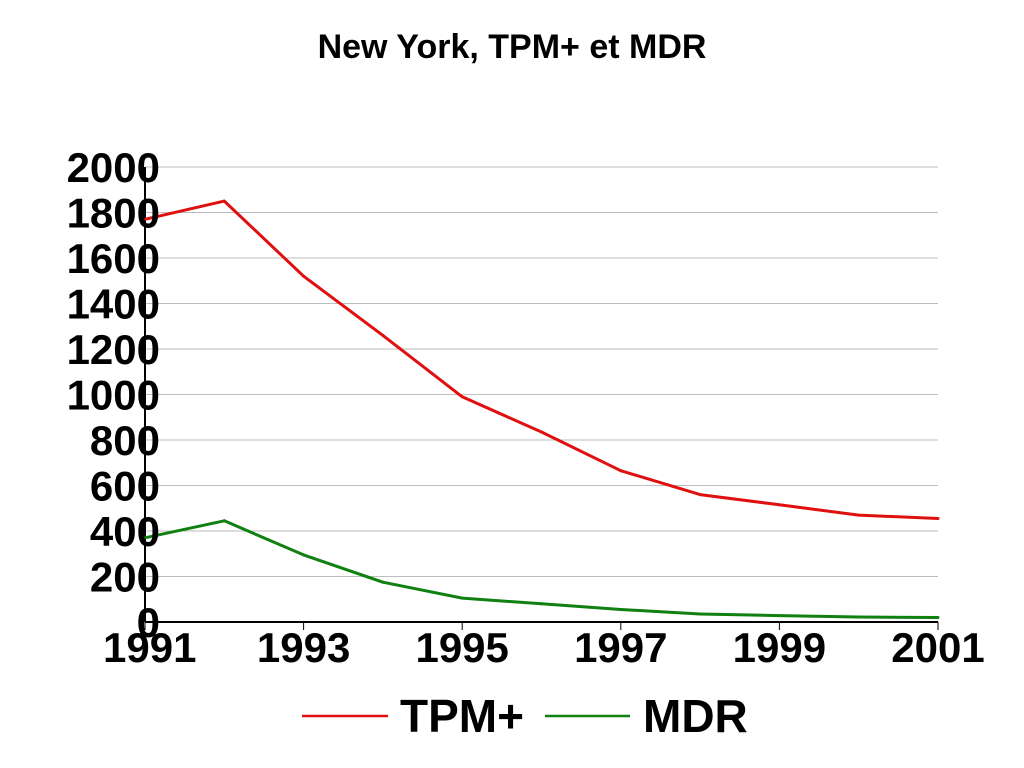  I want to click on y-tick-label: 1000, so click(113, 395).